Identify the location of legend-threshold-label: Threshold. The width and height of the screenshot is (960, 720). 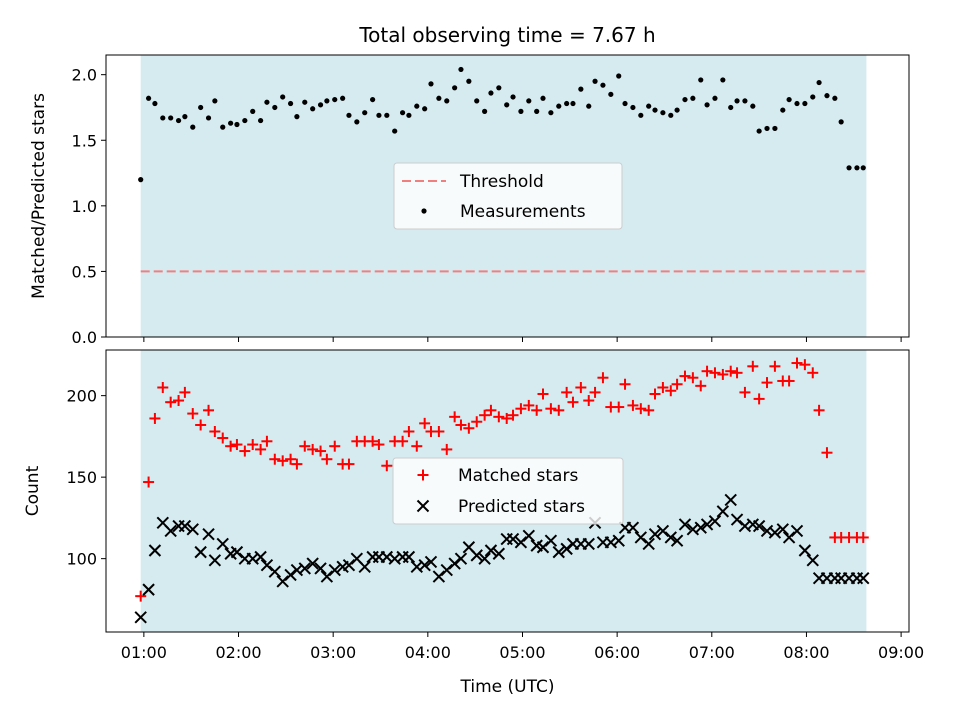
(501, 182).